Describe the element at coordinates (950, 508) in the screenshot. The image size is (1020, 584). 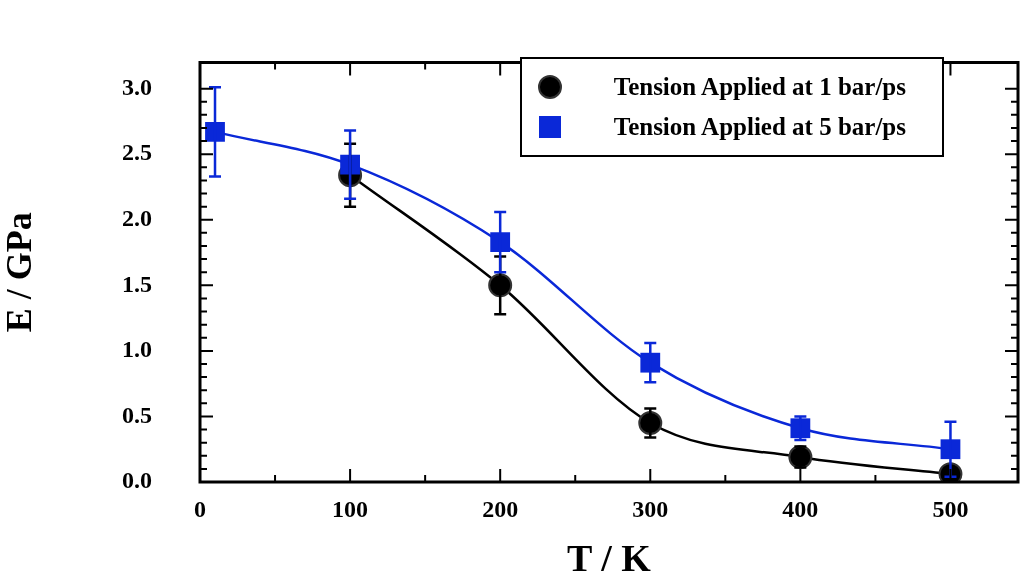
I see `x-tick-label: 500` at that location.